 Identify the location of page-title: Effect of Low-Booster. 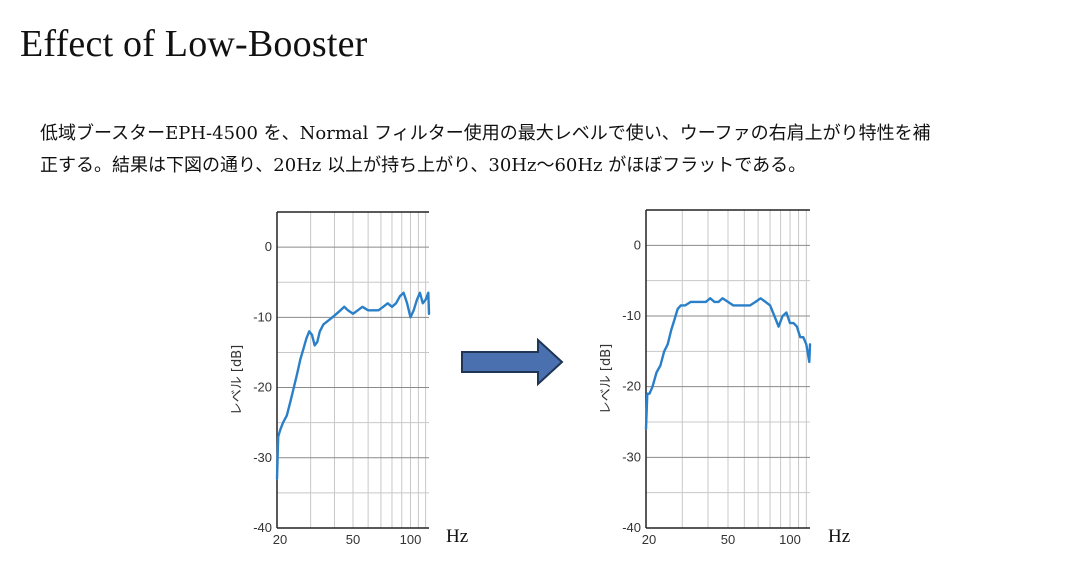
(194, 44).